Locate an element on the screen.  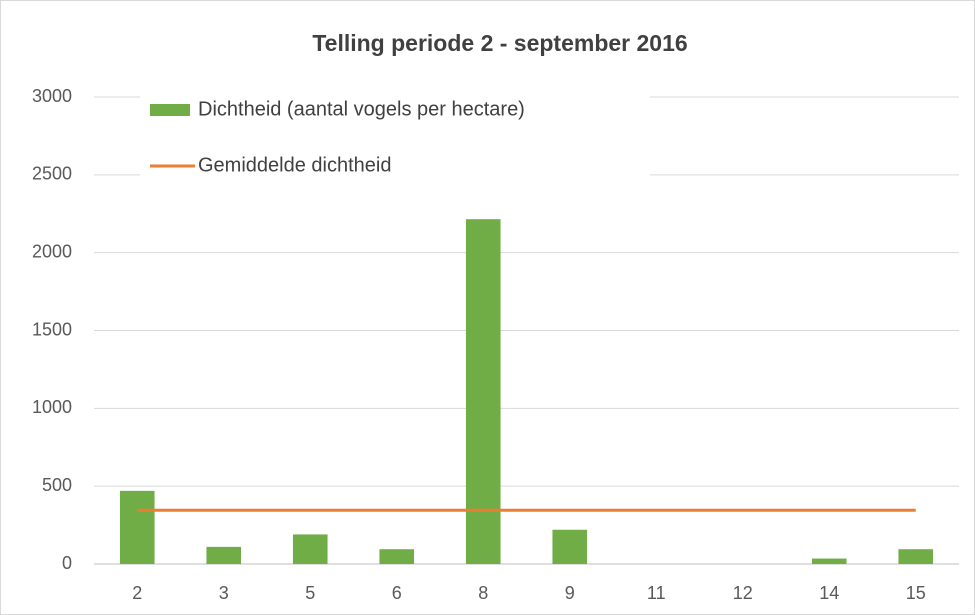
x-tick-label: 3 is located at coordinates (224, 593).